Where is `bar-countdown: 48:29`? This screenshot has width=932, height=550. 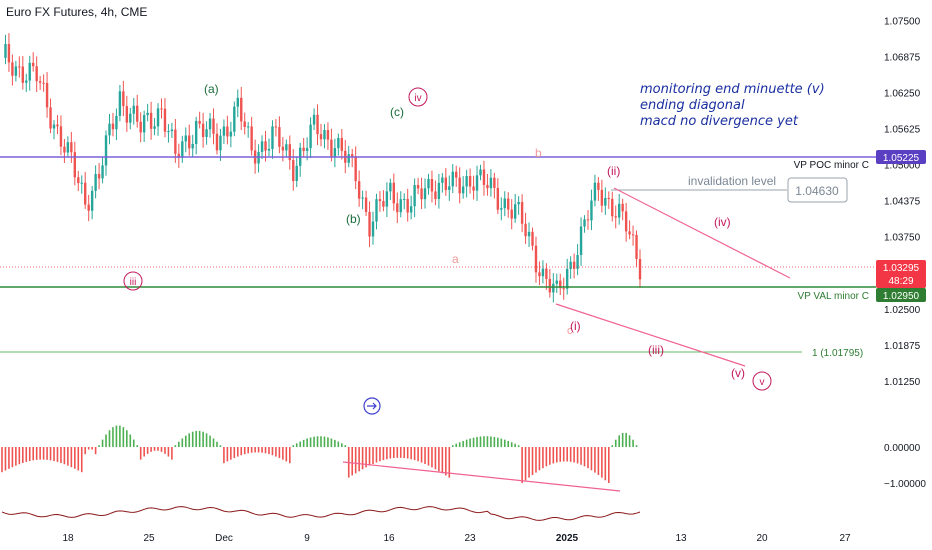 bar-countdown: 48:29 is located at coordinates (900, 281).